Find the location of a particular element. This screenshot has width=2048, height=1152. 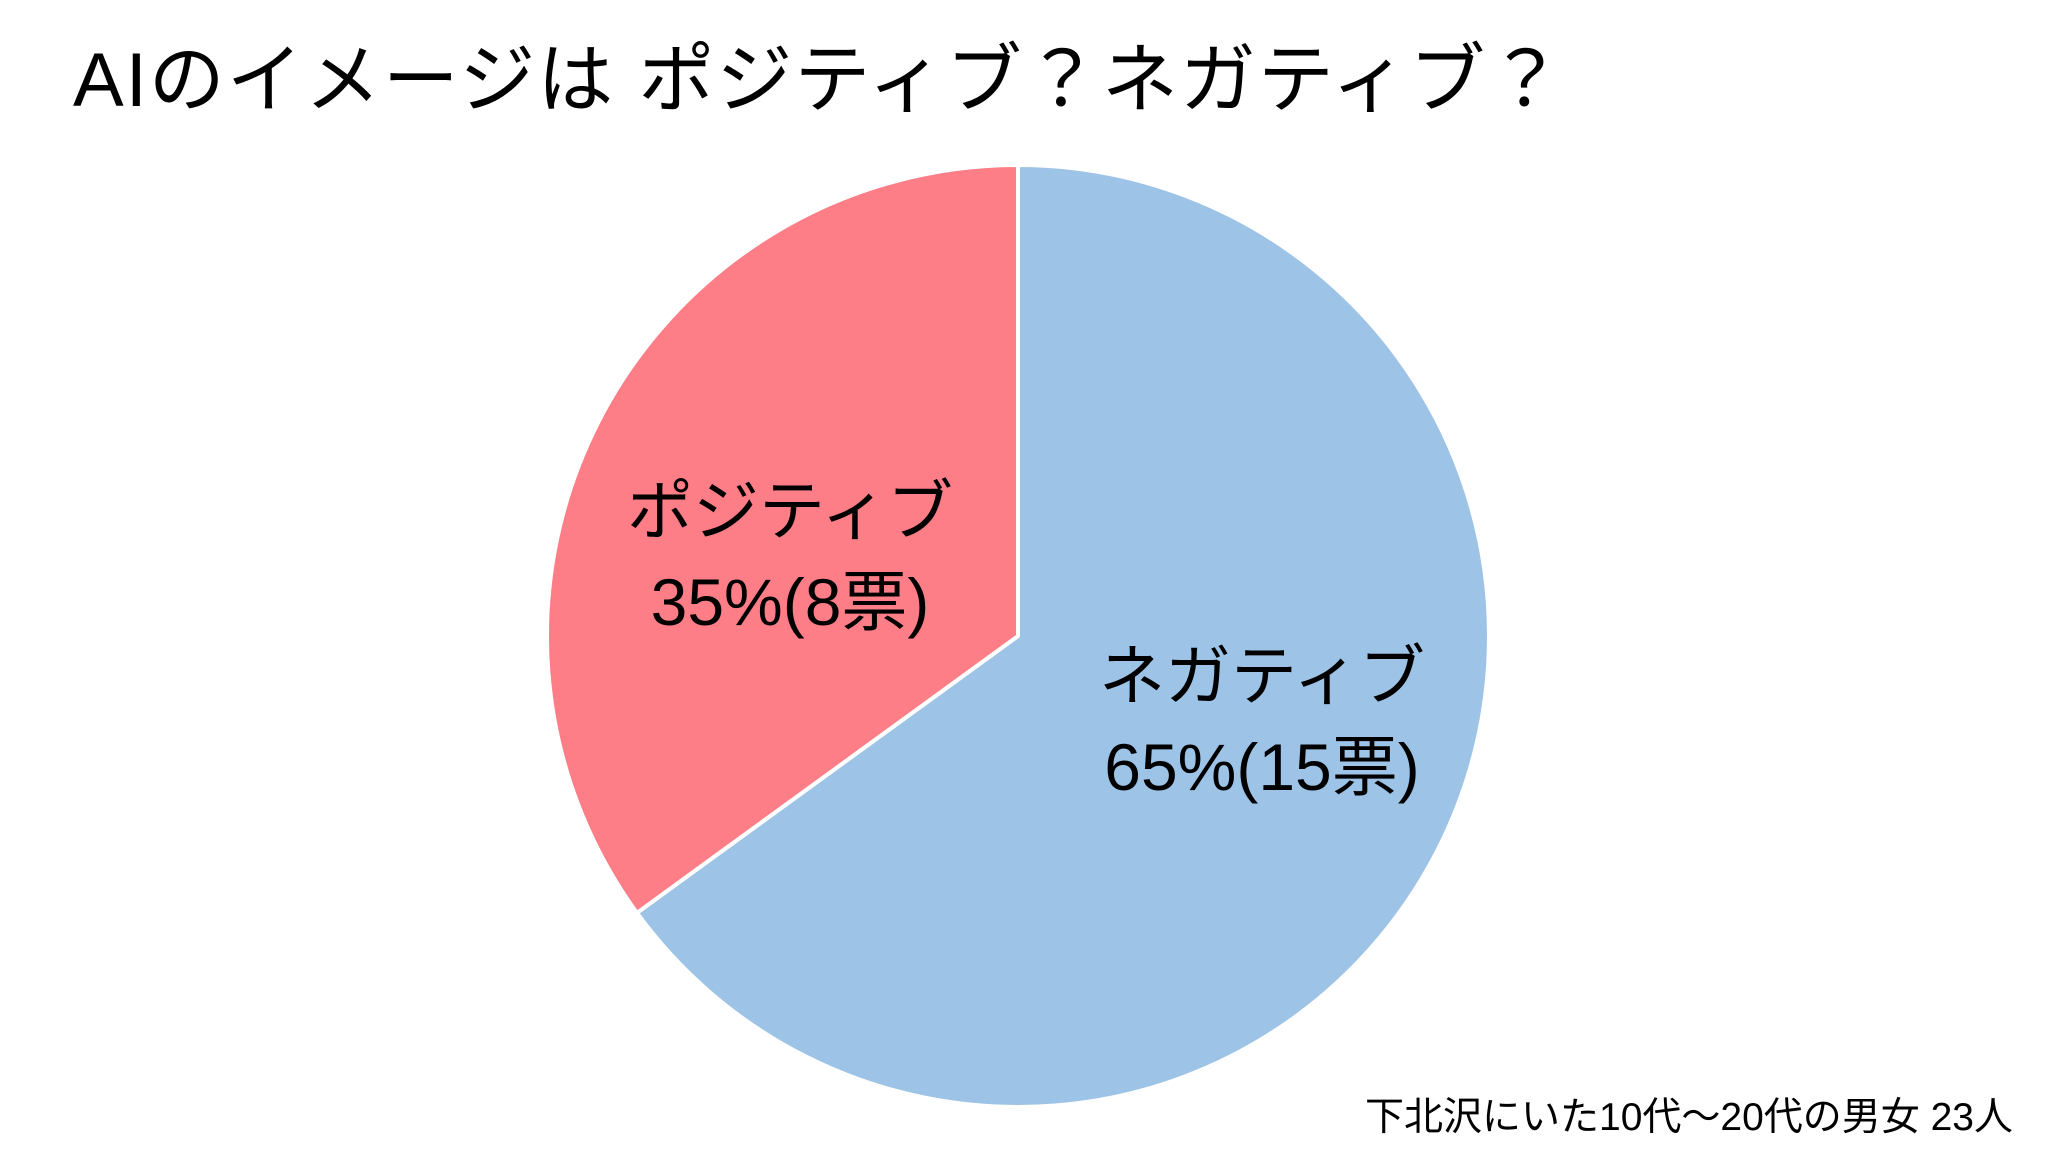

slice-label-positive-value: 35%(8票) is located at coordinates (790, 602).